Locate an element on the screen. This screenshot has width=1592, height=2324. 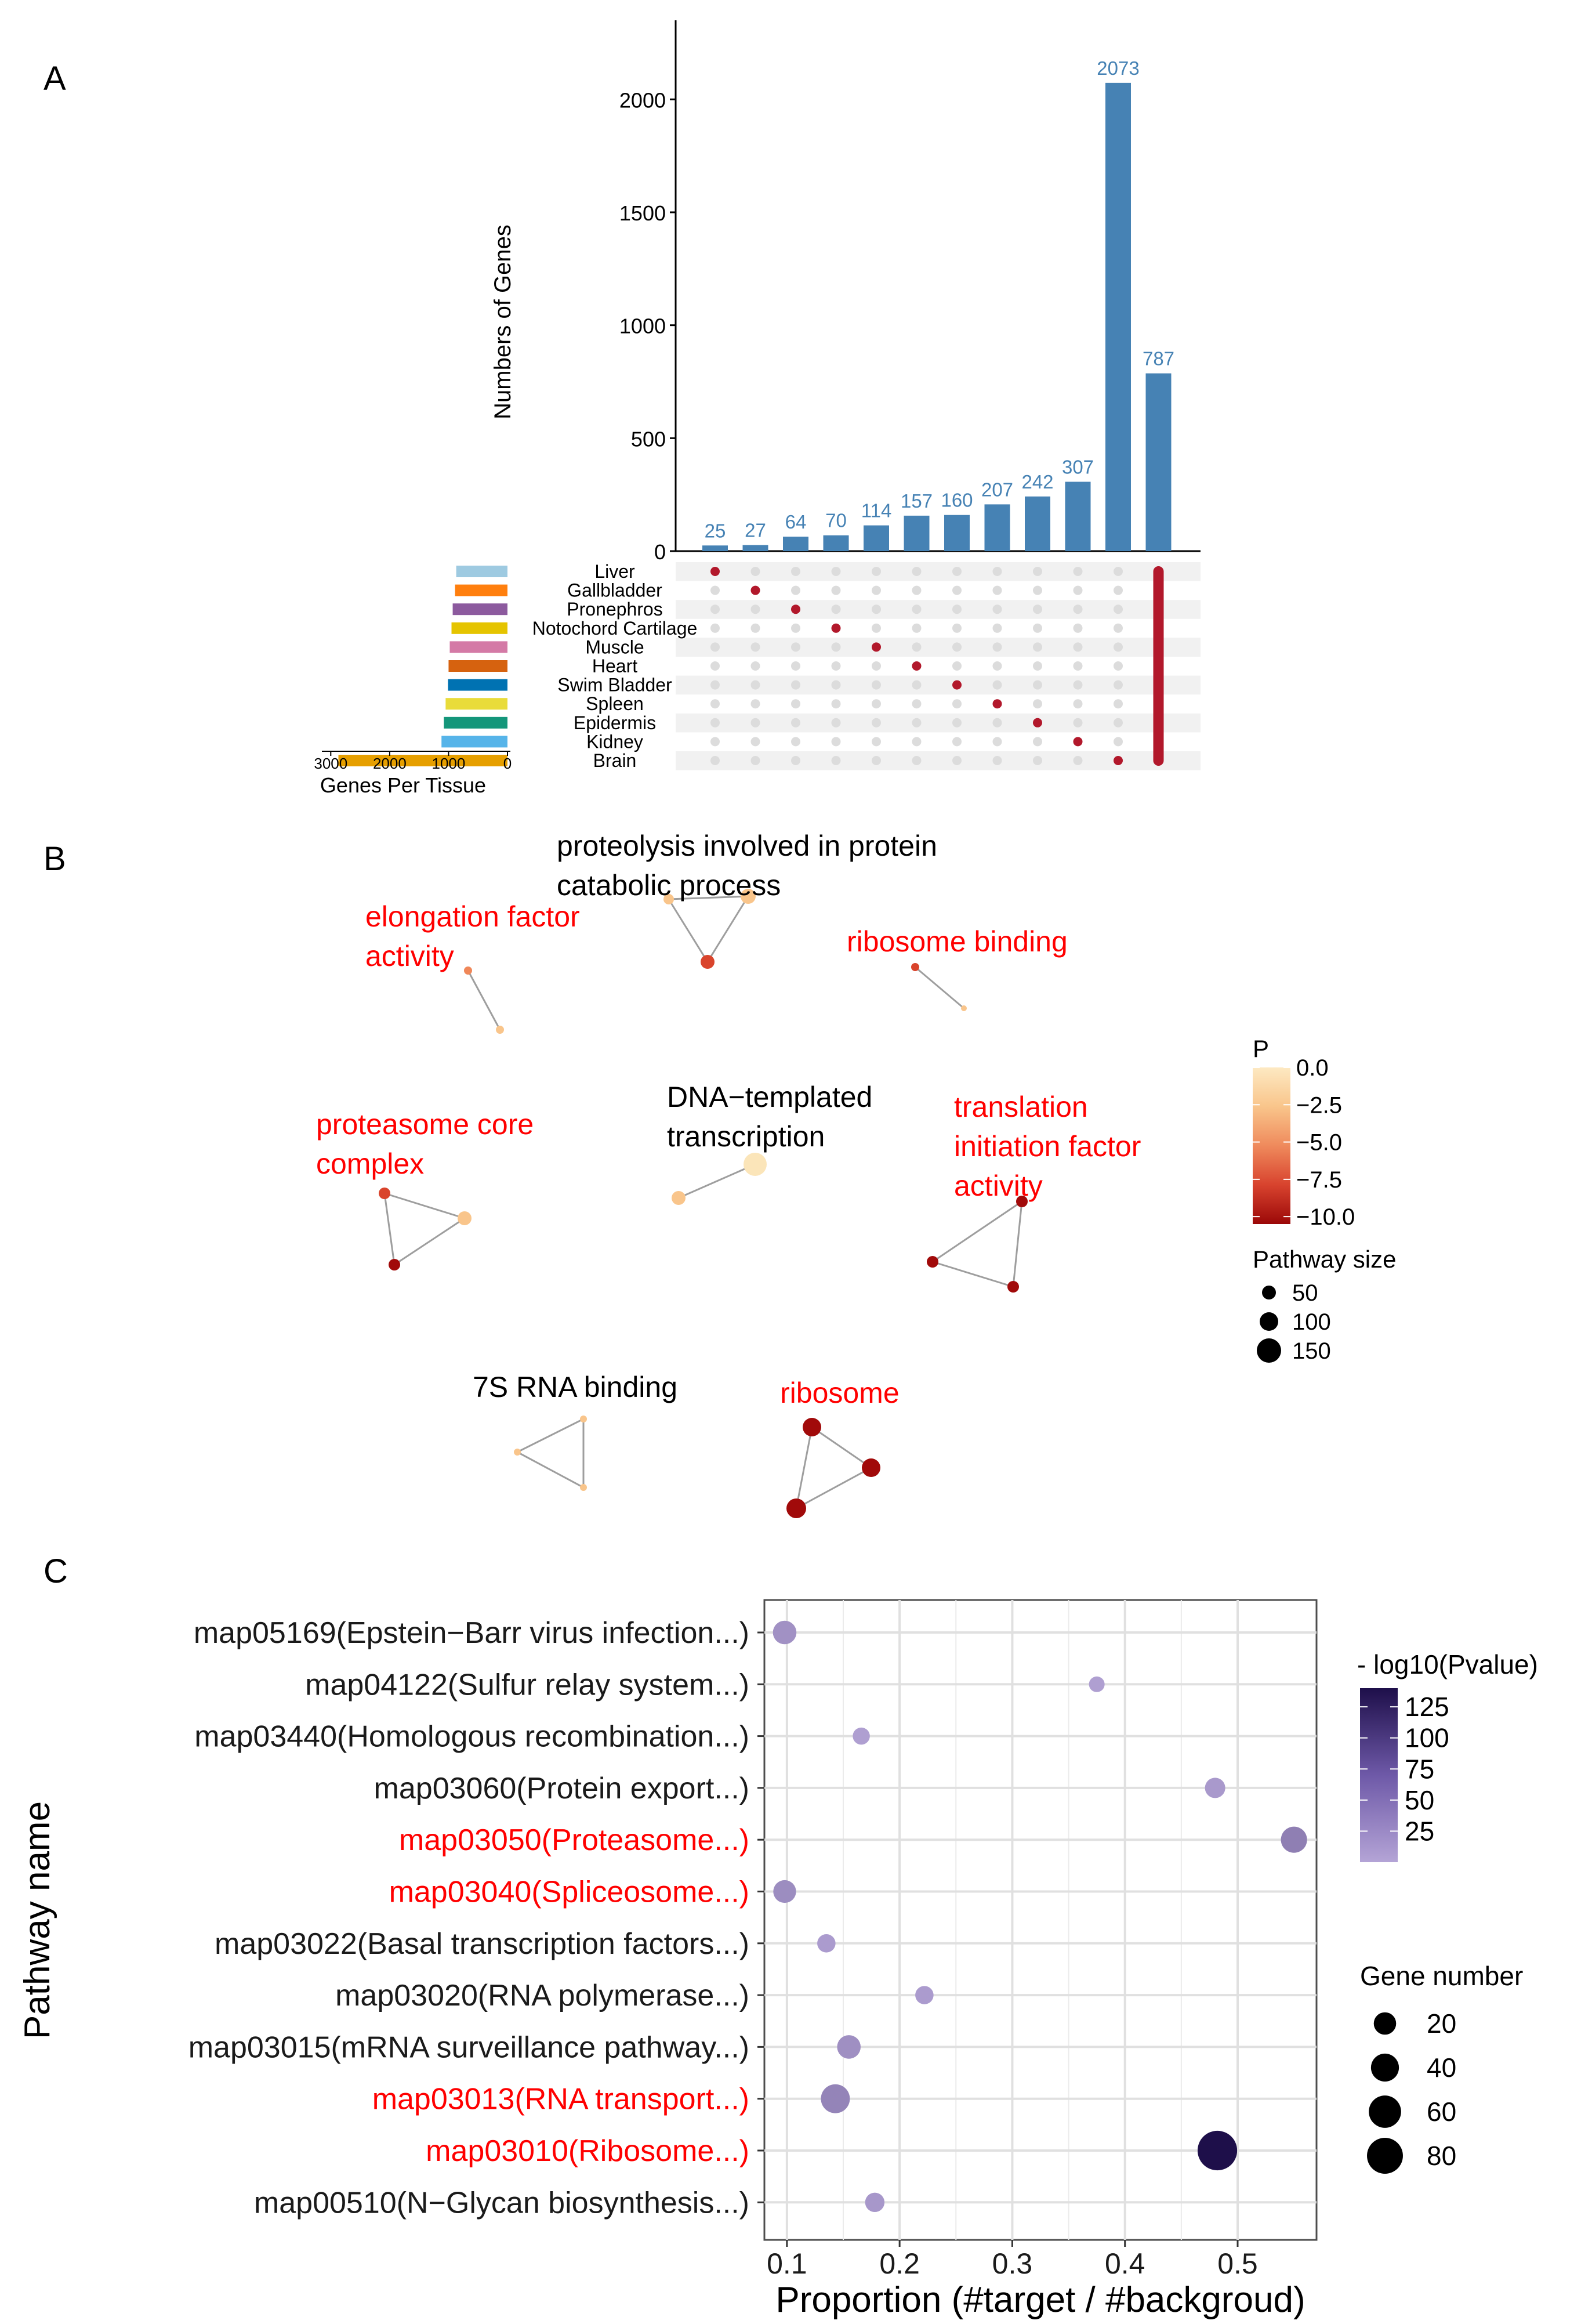
p-legend-ticks: 0.0 −2.5 −5.0 −7.5 −10.0 is located at coordinates (1304, 1142).